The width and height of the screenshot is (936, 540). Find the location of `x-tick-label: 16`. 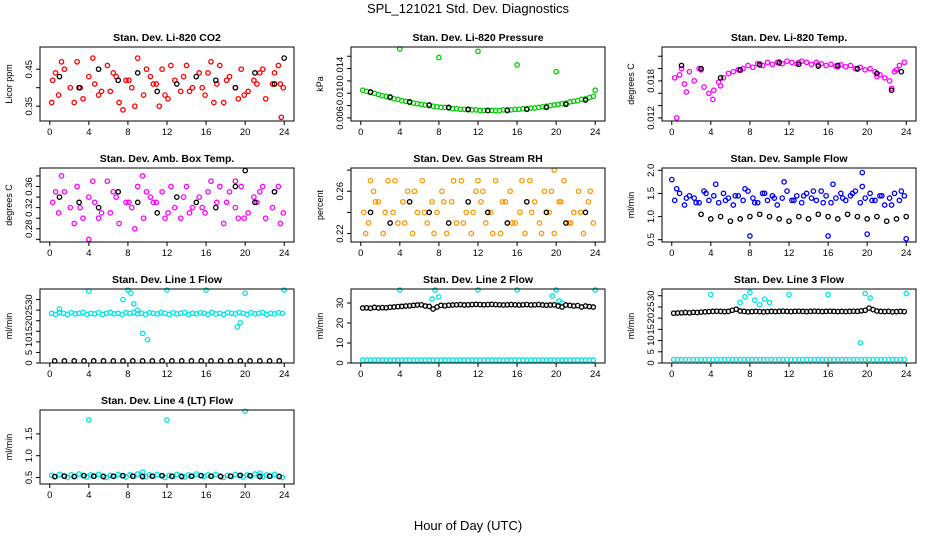

x-tick-label: 16 is located at coordinates (828, 132).